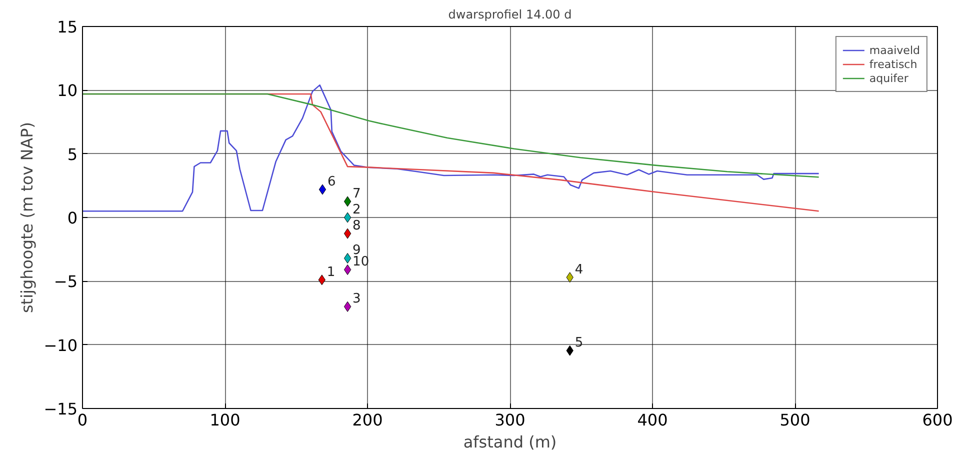  Describe the element at coordinates (356, 299) in the screenshot. I see `series-label: 3` at that location.